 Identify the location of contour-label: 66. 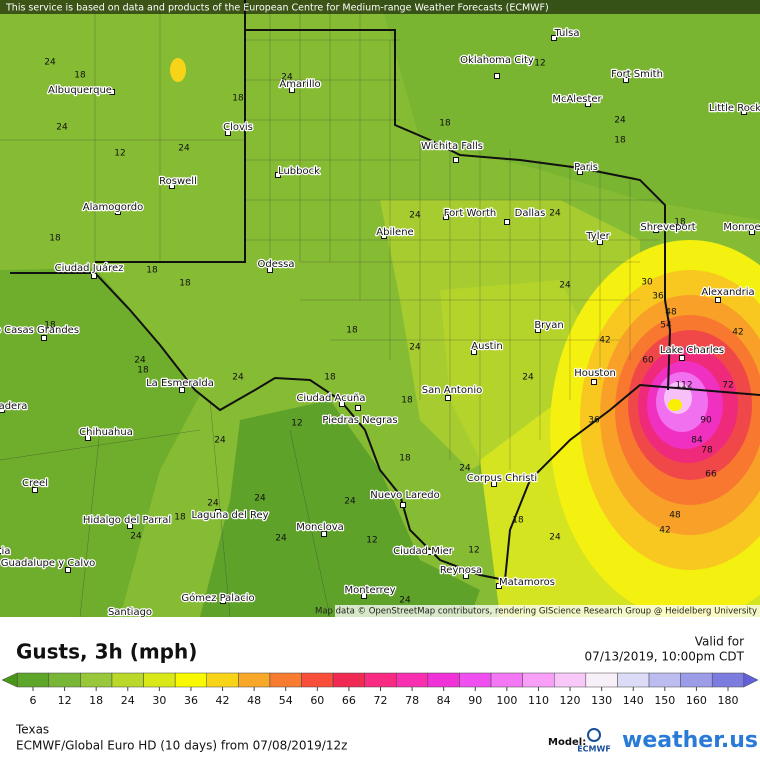
(711, 475).